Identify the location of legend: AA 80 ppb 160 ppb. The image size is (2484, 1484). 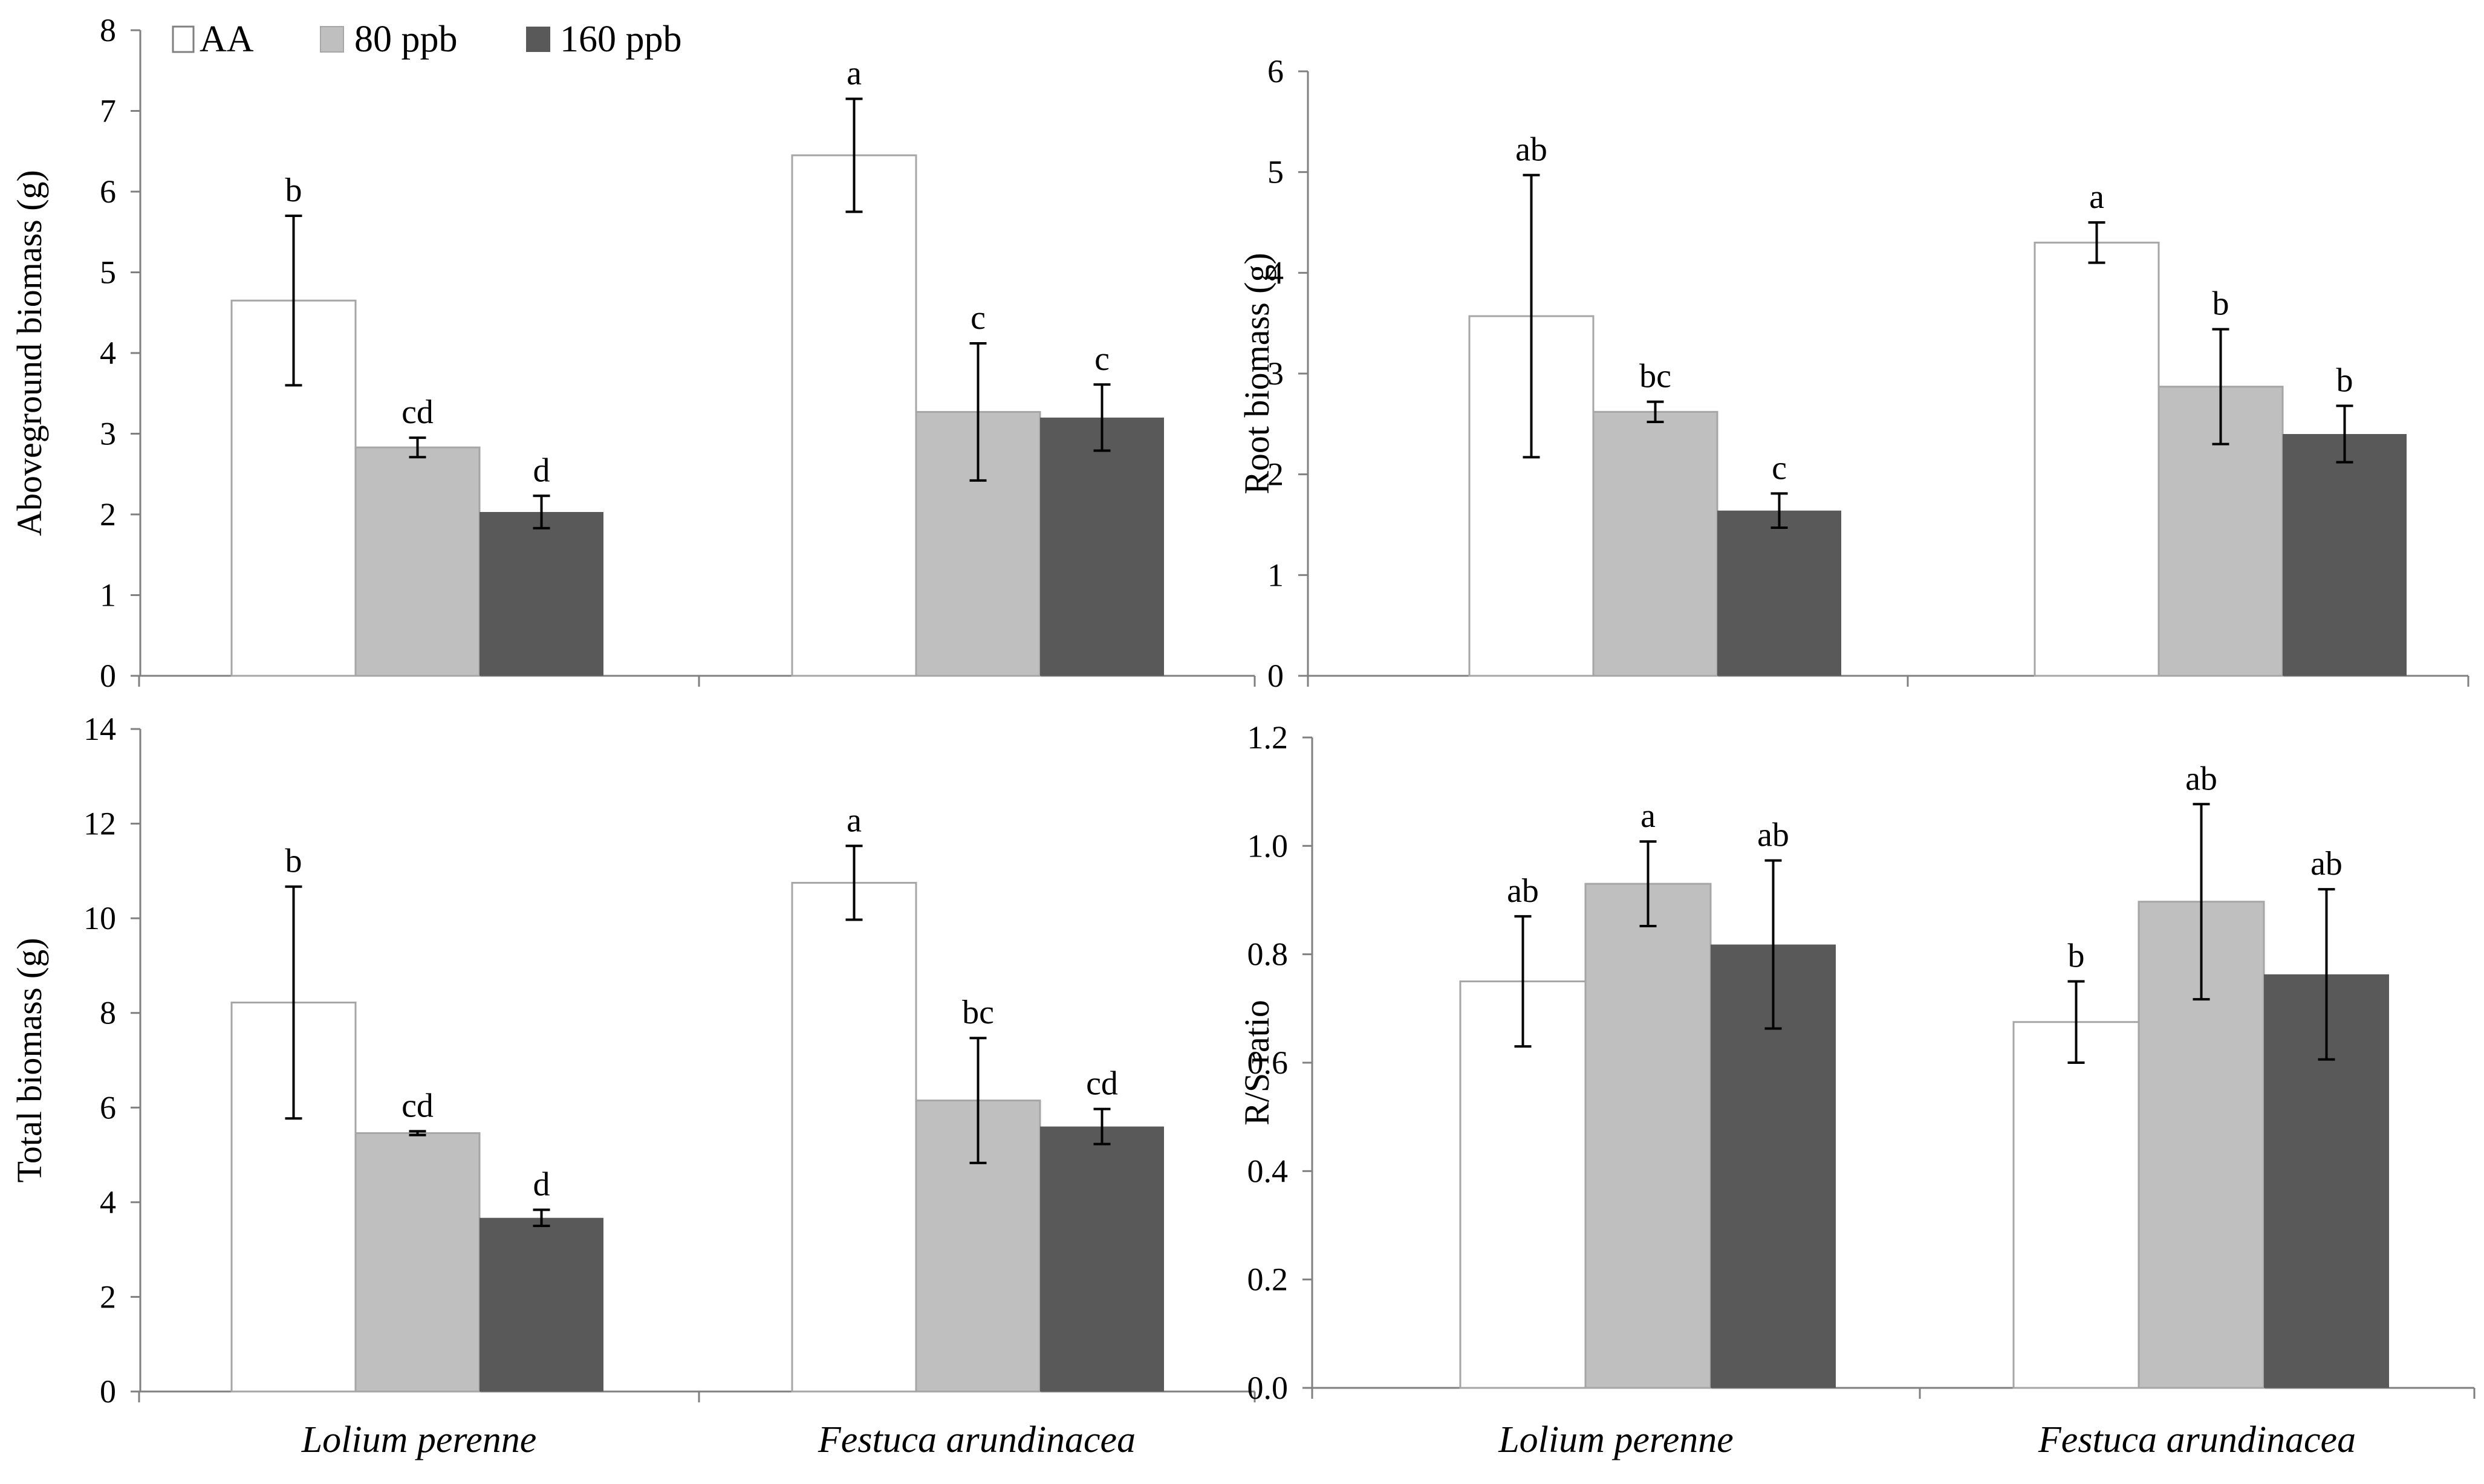
(427, 39).